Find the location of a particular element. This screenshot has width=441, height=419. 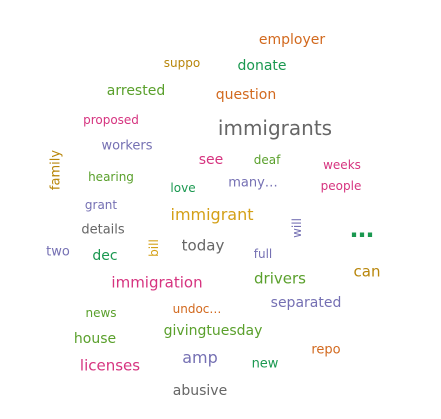

word-can: can is located at coordinates (367, 271).